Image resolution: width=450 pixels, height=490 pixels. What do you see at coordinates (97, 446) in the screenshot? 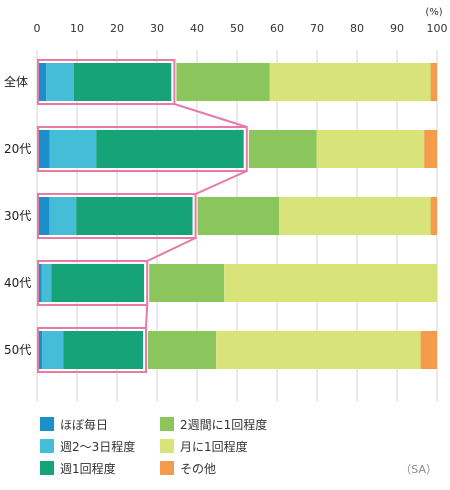
I see `legend-label: 週2〜3日程度` at bounding box center [97, 446].